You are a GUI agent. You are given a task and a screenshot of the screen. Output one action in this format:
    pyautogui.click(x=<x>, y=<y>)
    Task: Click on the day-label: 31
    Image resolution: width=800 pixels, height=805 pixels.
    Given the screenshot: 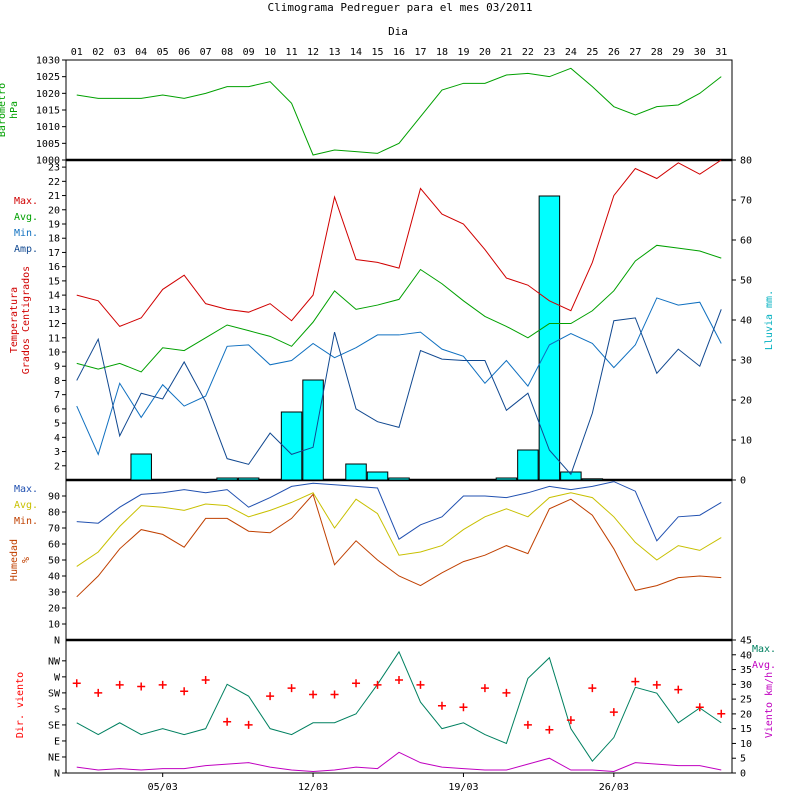 What is the action you would take?
    pyautogui.click(x=721, y=52)
    